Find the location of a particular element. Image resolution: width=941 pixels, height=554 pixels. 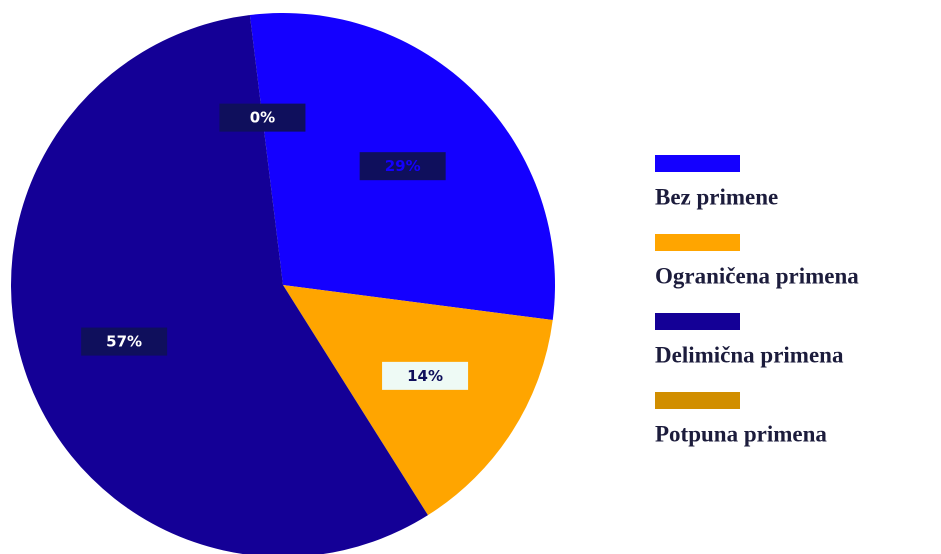

data-label-text: 57% is located at coordinates (124, 342).